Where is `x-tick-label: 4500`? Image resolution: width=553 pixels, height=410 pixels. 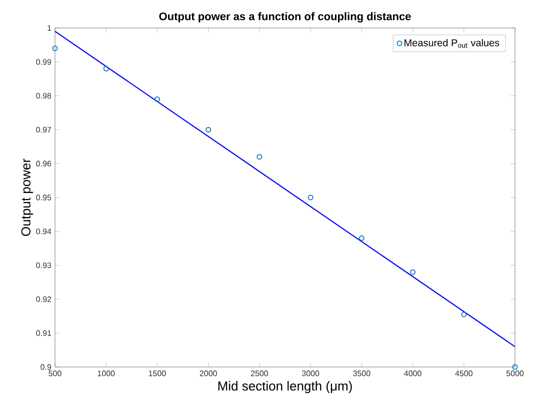 x-tick-label: 4500 is located at coordinates (463, 373).